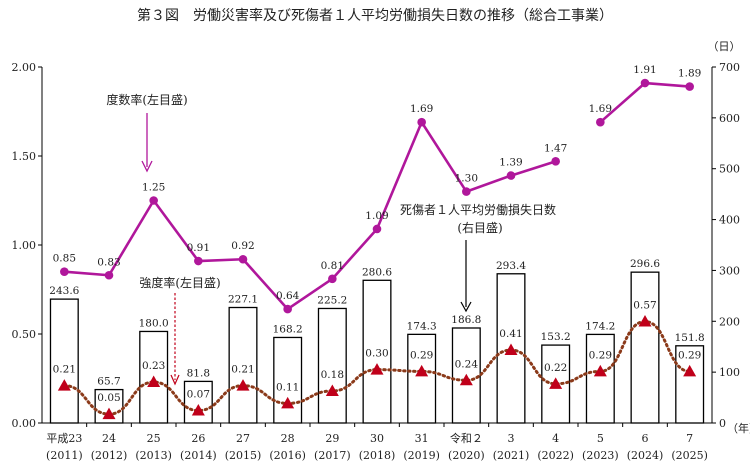 Image resolution: width=750 pixels, height=465 pixels. What do you see at coordinates (689, 74) in the screenshot?
I see `frequency-label: 1.89` at bounding box center [689, 74].